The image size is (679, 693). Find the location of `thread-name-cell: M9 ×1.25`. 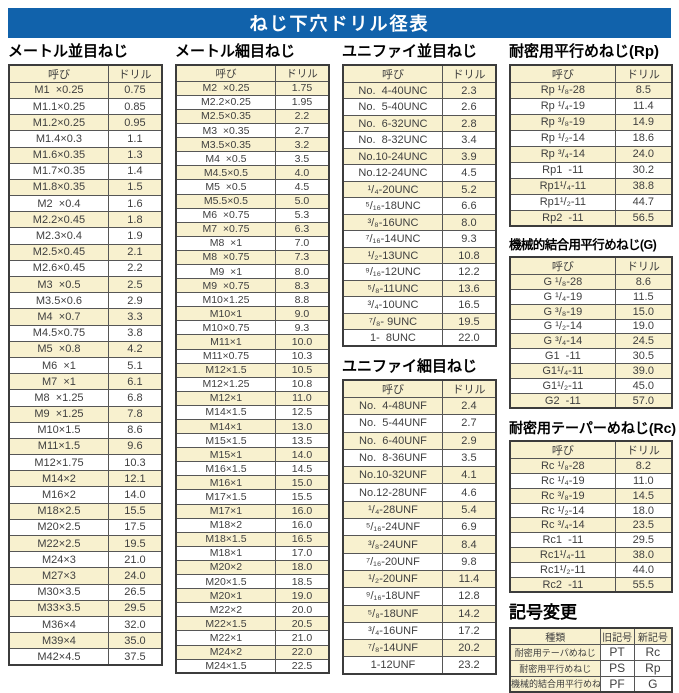

thread-name-cell: M9 ×1.25 is located at coordinates (58, 414).